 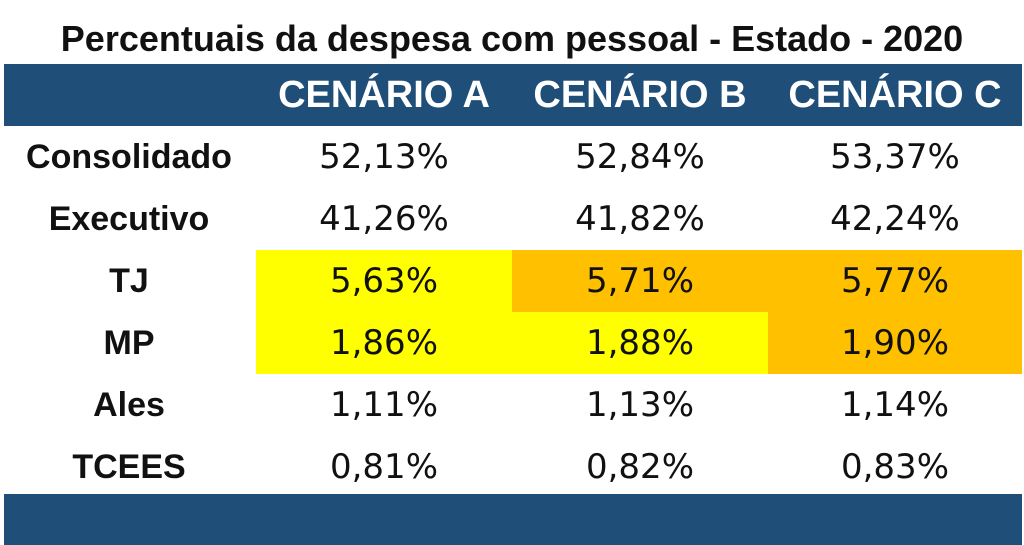 I want to click on column-header: CENÁRIO A, so click(x=384, y=95).